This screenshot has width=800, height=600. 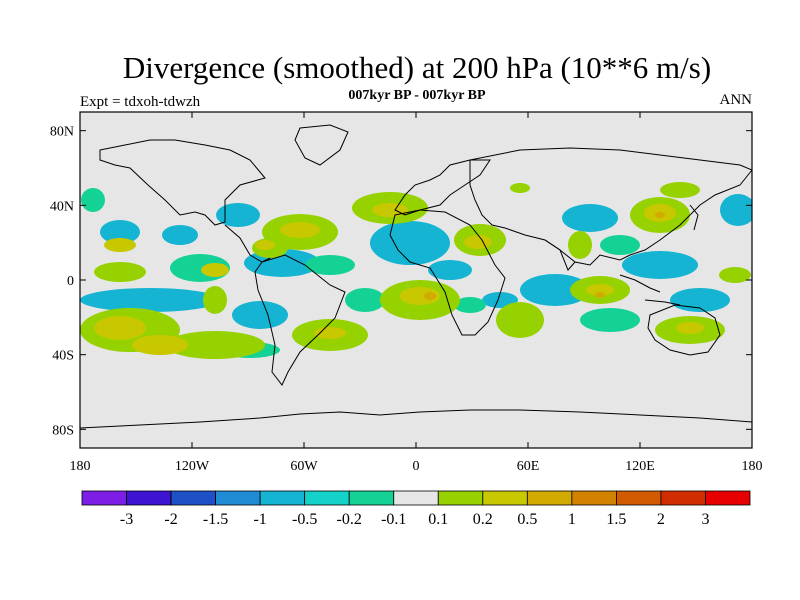 I want to click on season-label: ANN, so click(x=736, y=100).